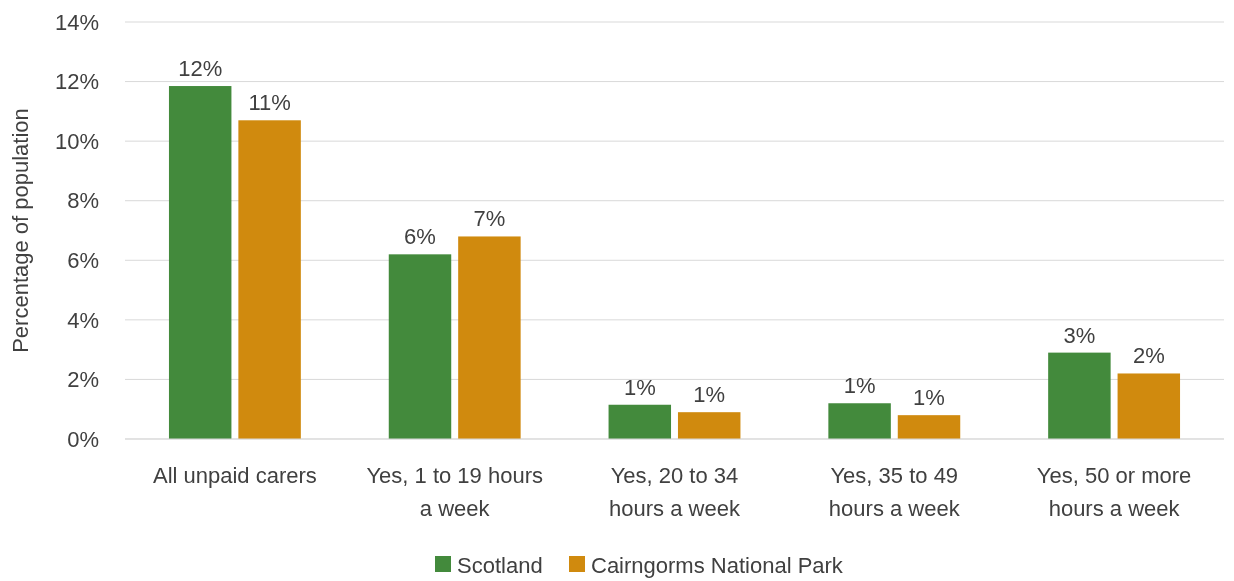  What do you see at coordinates (83, 260) in the screenshot?
I see `y-tick-label: 6%` at bounding box center [83, 260].